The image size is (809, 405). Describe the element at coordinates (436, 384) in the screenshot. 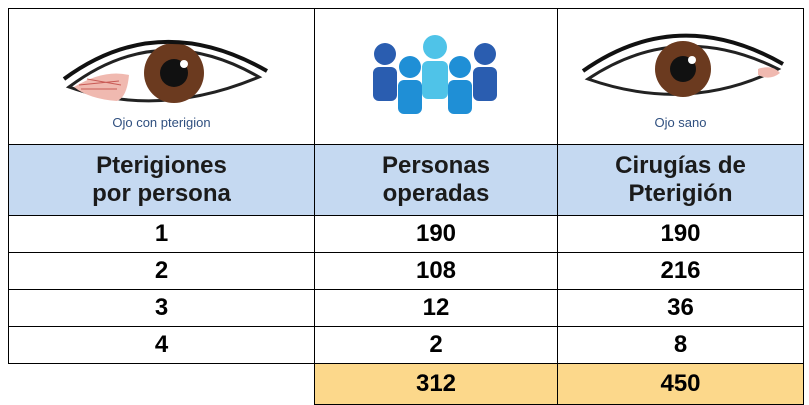

I see `total-cell: 312` at that location.